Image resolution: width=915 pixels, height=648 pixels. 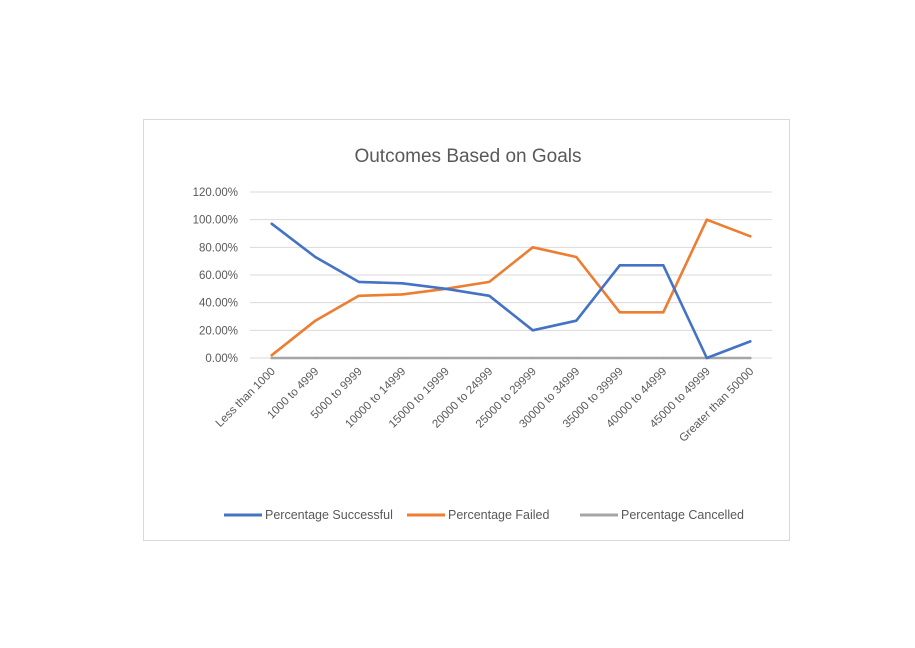 What do you see at coordinates (467, 156) in the screenshot?
I see `chart-title: Outcomes Based on Goals` at bounding box center [467, 156].